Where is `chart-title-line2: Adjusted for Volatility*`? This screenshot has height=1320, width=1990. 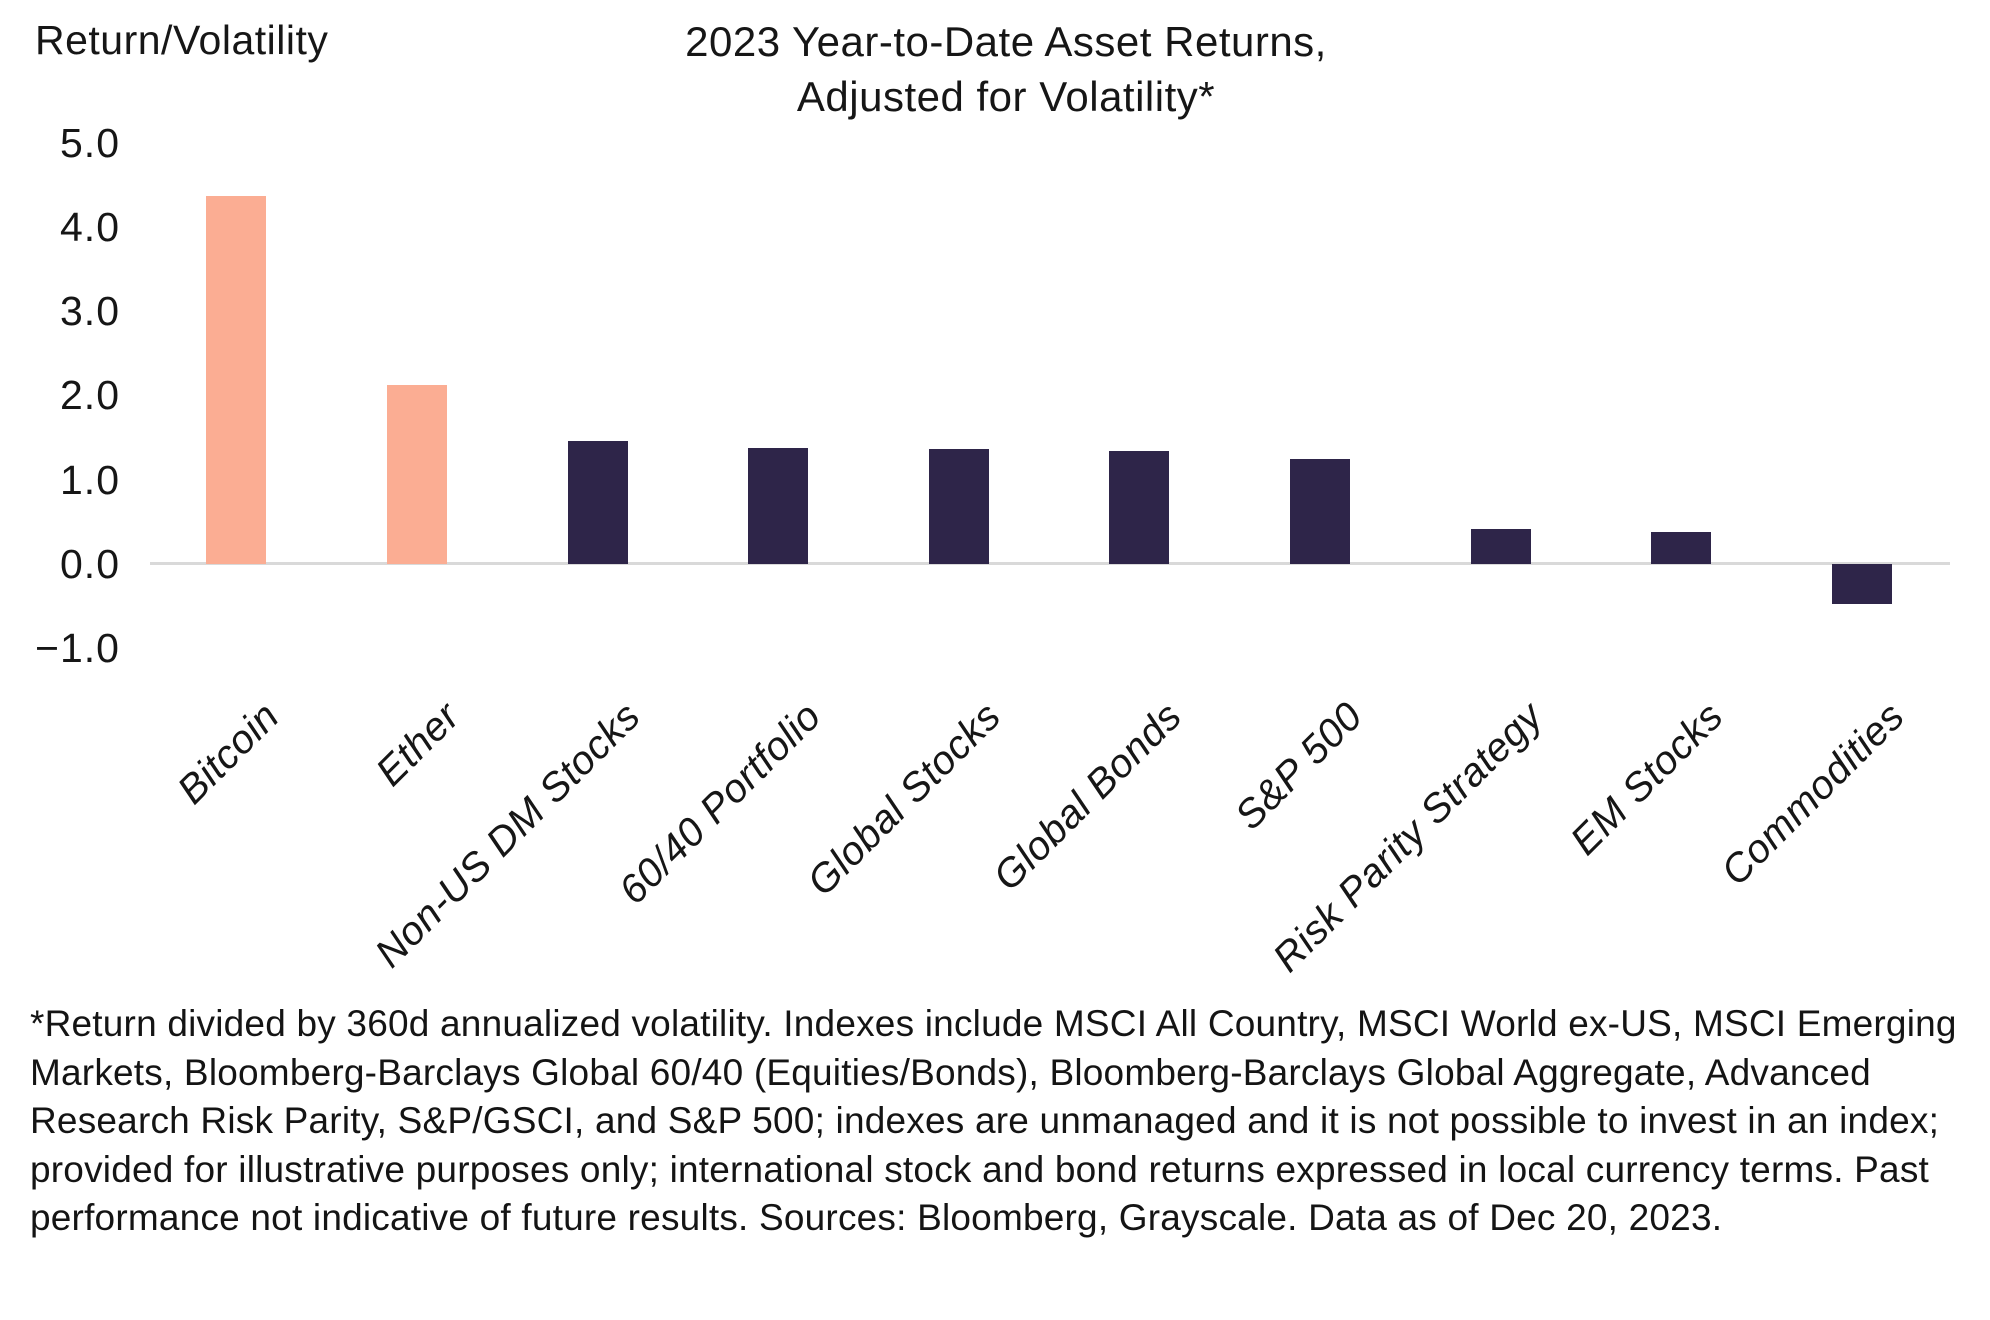 chart-title-line2: Adjusted for Volatility* is located at coordinates (1006, 96).